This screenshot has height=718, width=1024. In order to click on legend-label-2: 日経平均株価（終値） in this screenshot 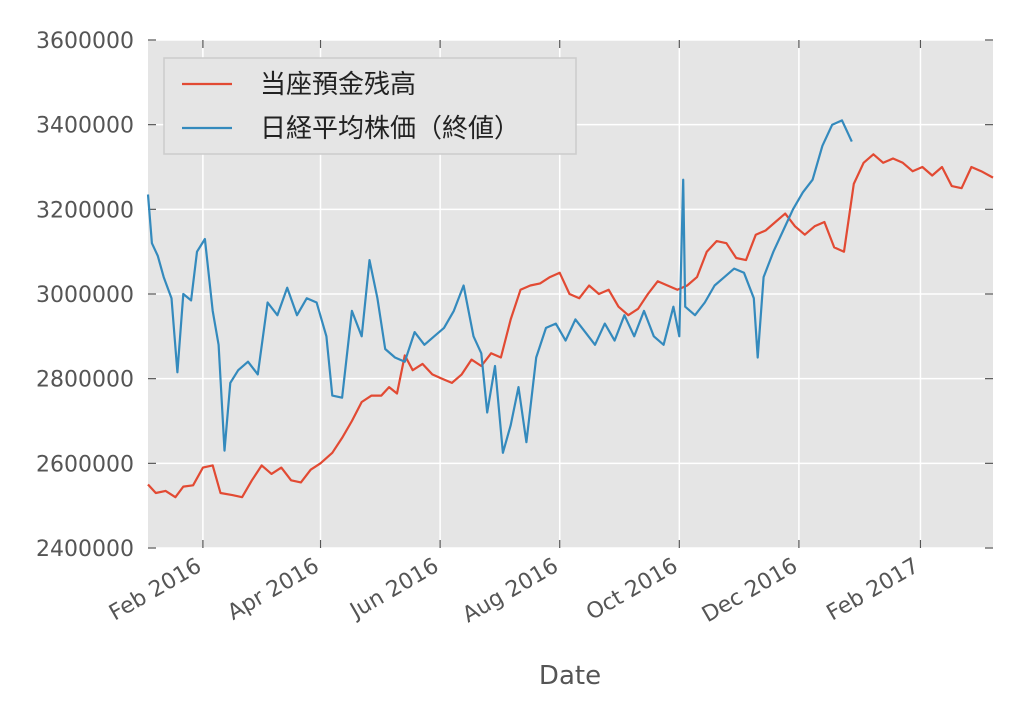, I will do `click(390, 129)`.